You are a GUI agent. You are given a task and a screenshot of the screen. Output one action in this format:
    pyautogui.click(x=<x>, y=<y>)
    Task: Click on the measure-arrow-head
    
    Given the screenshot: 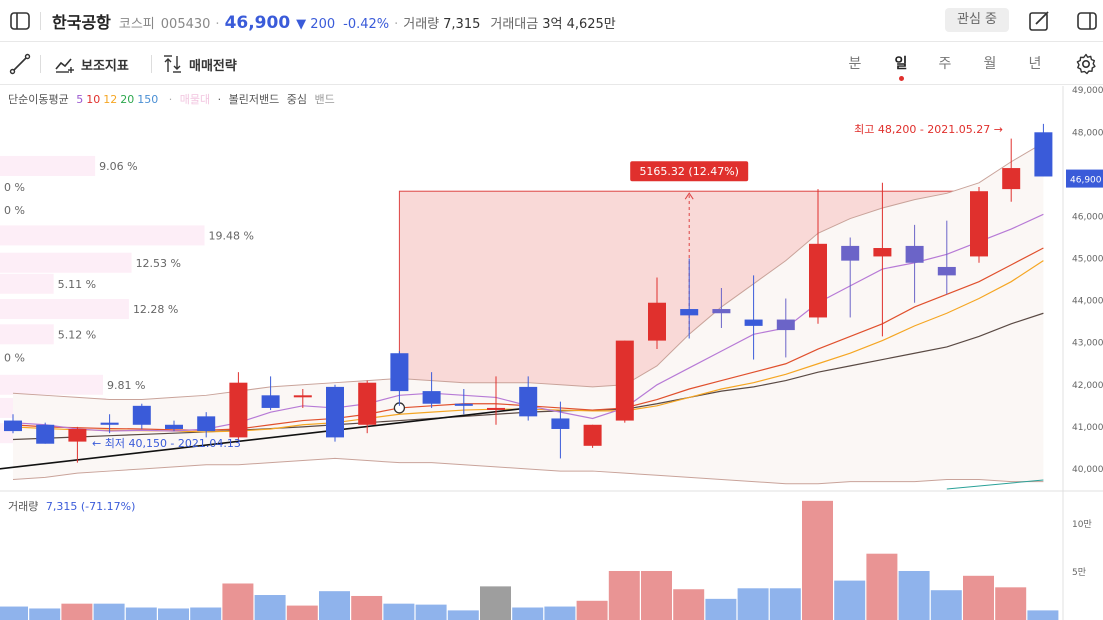 What is the action you would take?
    pyautogui.click(x=689, y=196)
    